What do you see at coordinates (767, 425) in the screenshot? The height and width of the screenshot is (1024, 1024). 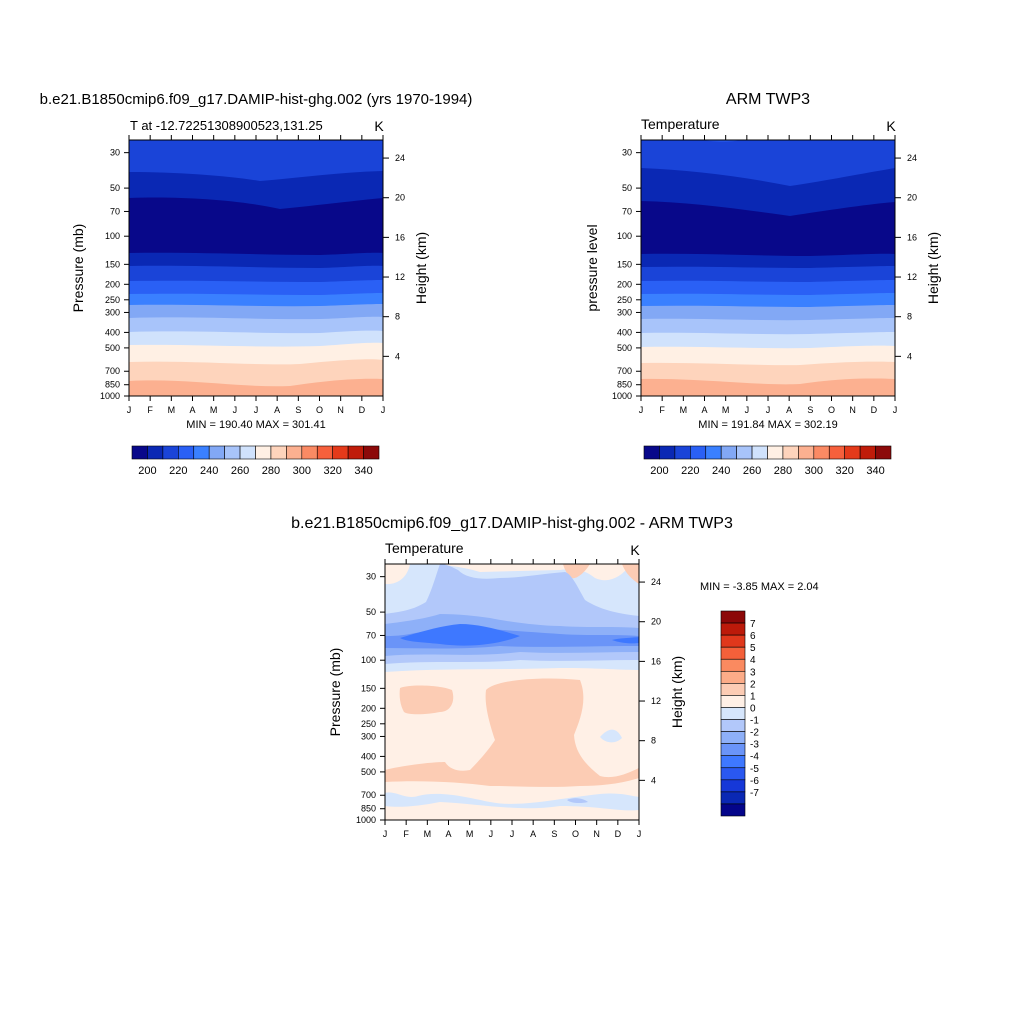 I see `min-max-stats: MIN = 191.84 MAX = 302.19` at bounding box center [767, 425].